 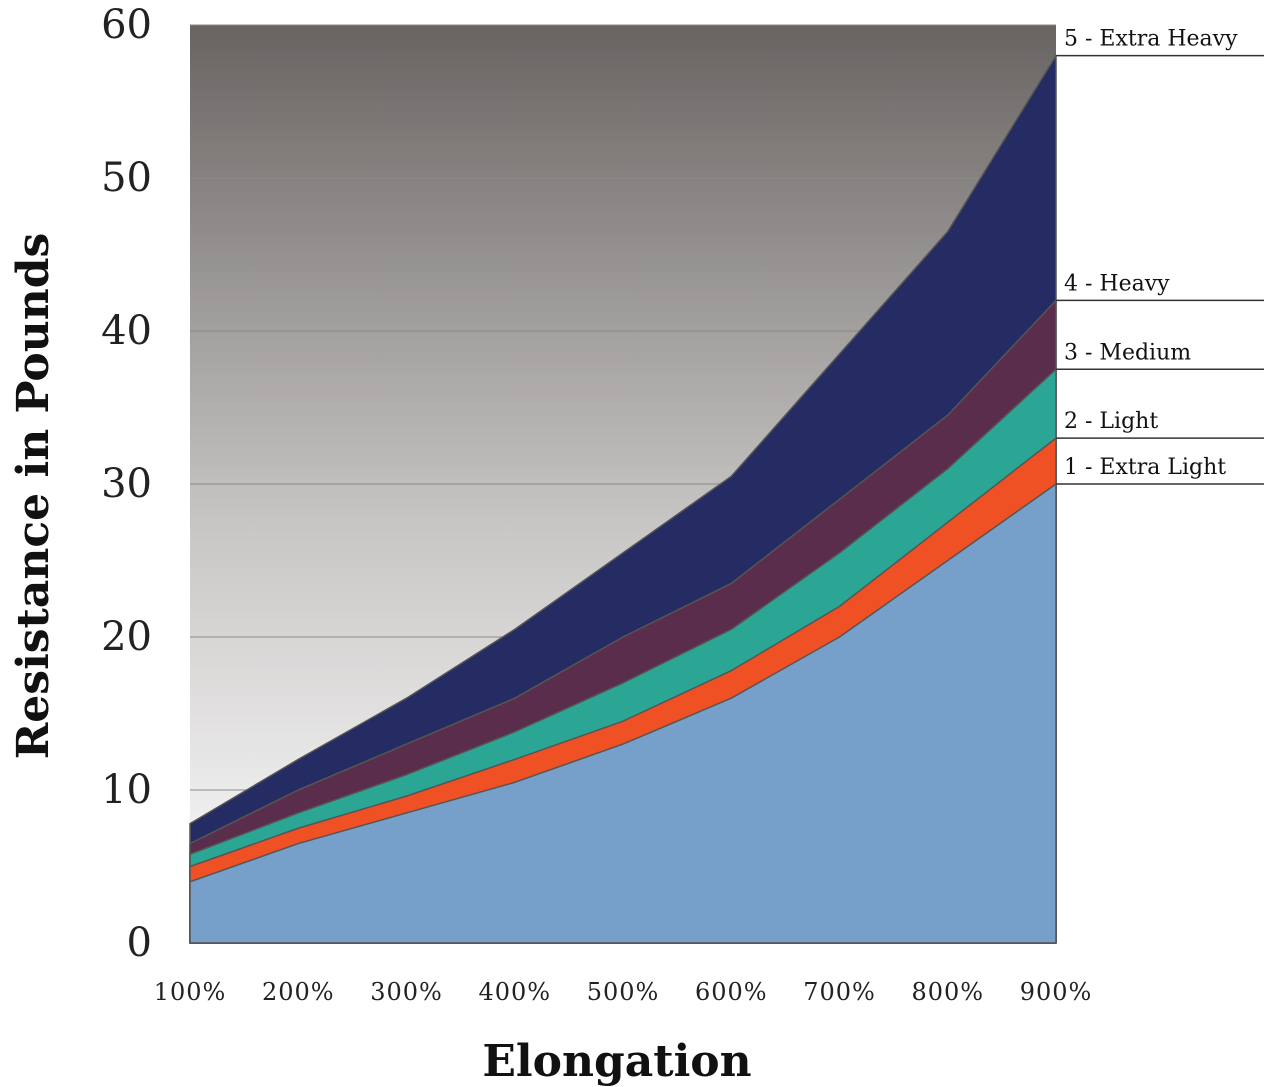 What do you see at coordinates (126, 178) in the screenshot?
I see `y-tick-label: 50` at bounding box center [126, 178].